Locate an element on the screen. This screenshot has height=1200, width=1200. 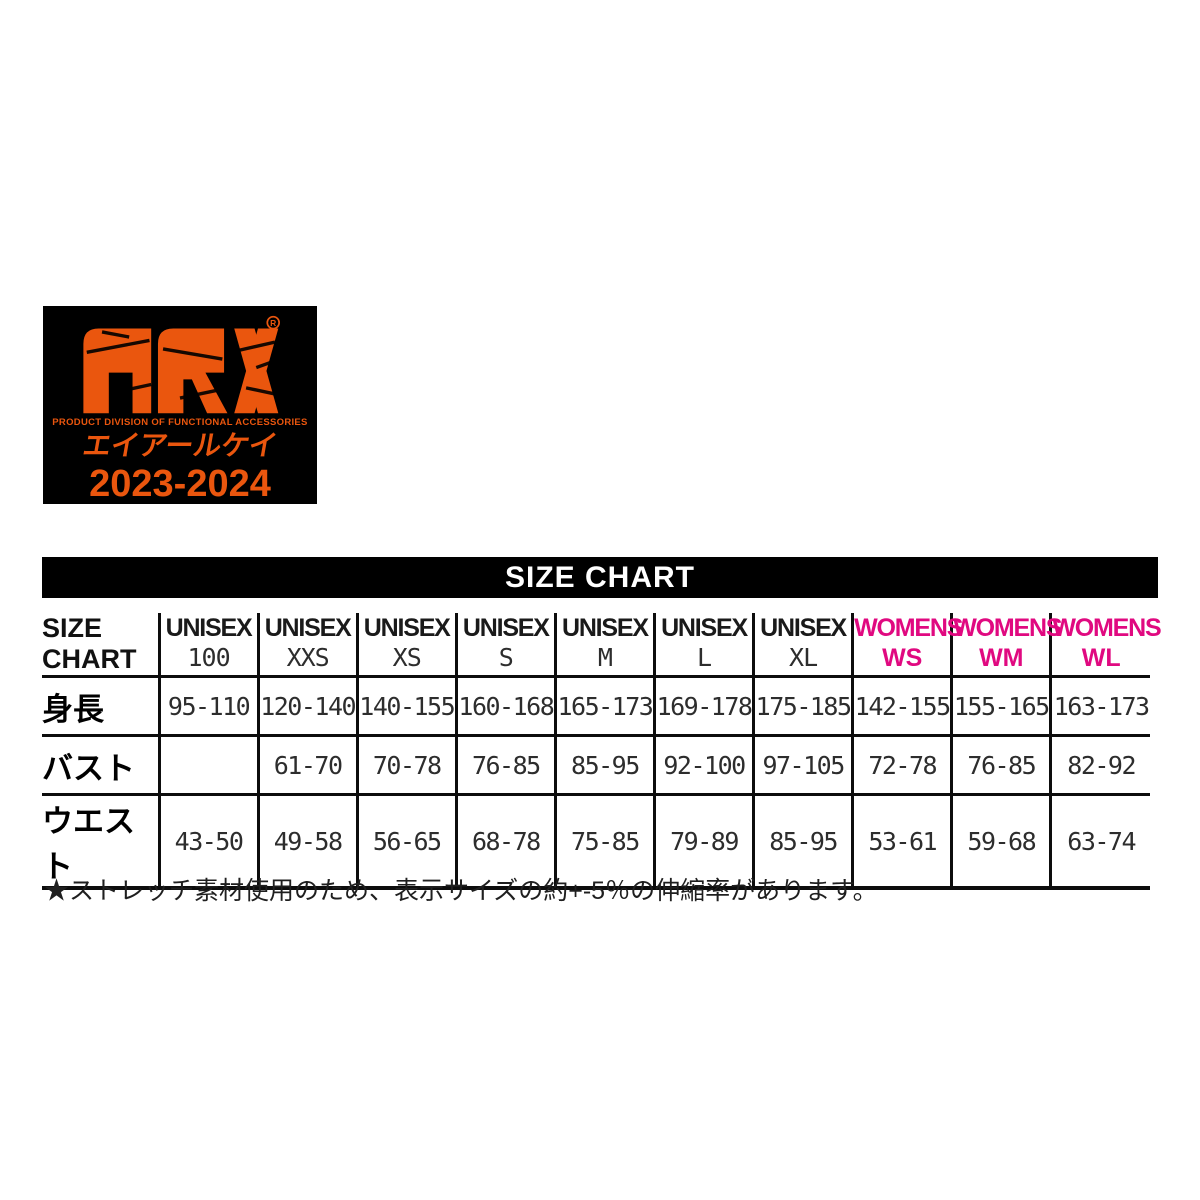
size-cell: 160-168 is located at coordinates (505, 707).